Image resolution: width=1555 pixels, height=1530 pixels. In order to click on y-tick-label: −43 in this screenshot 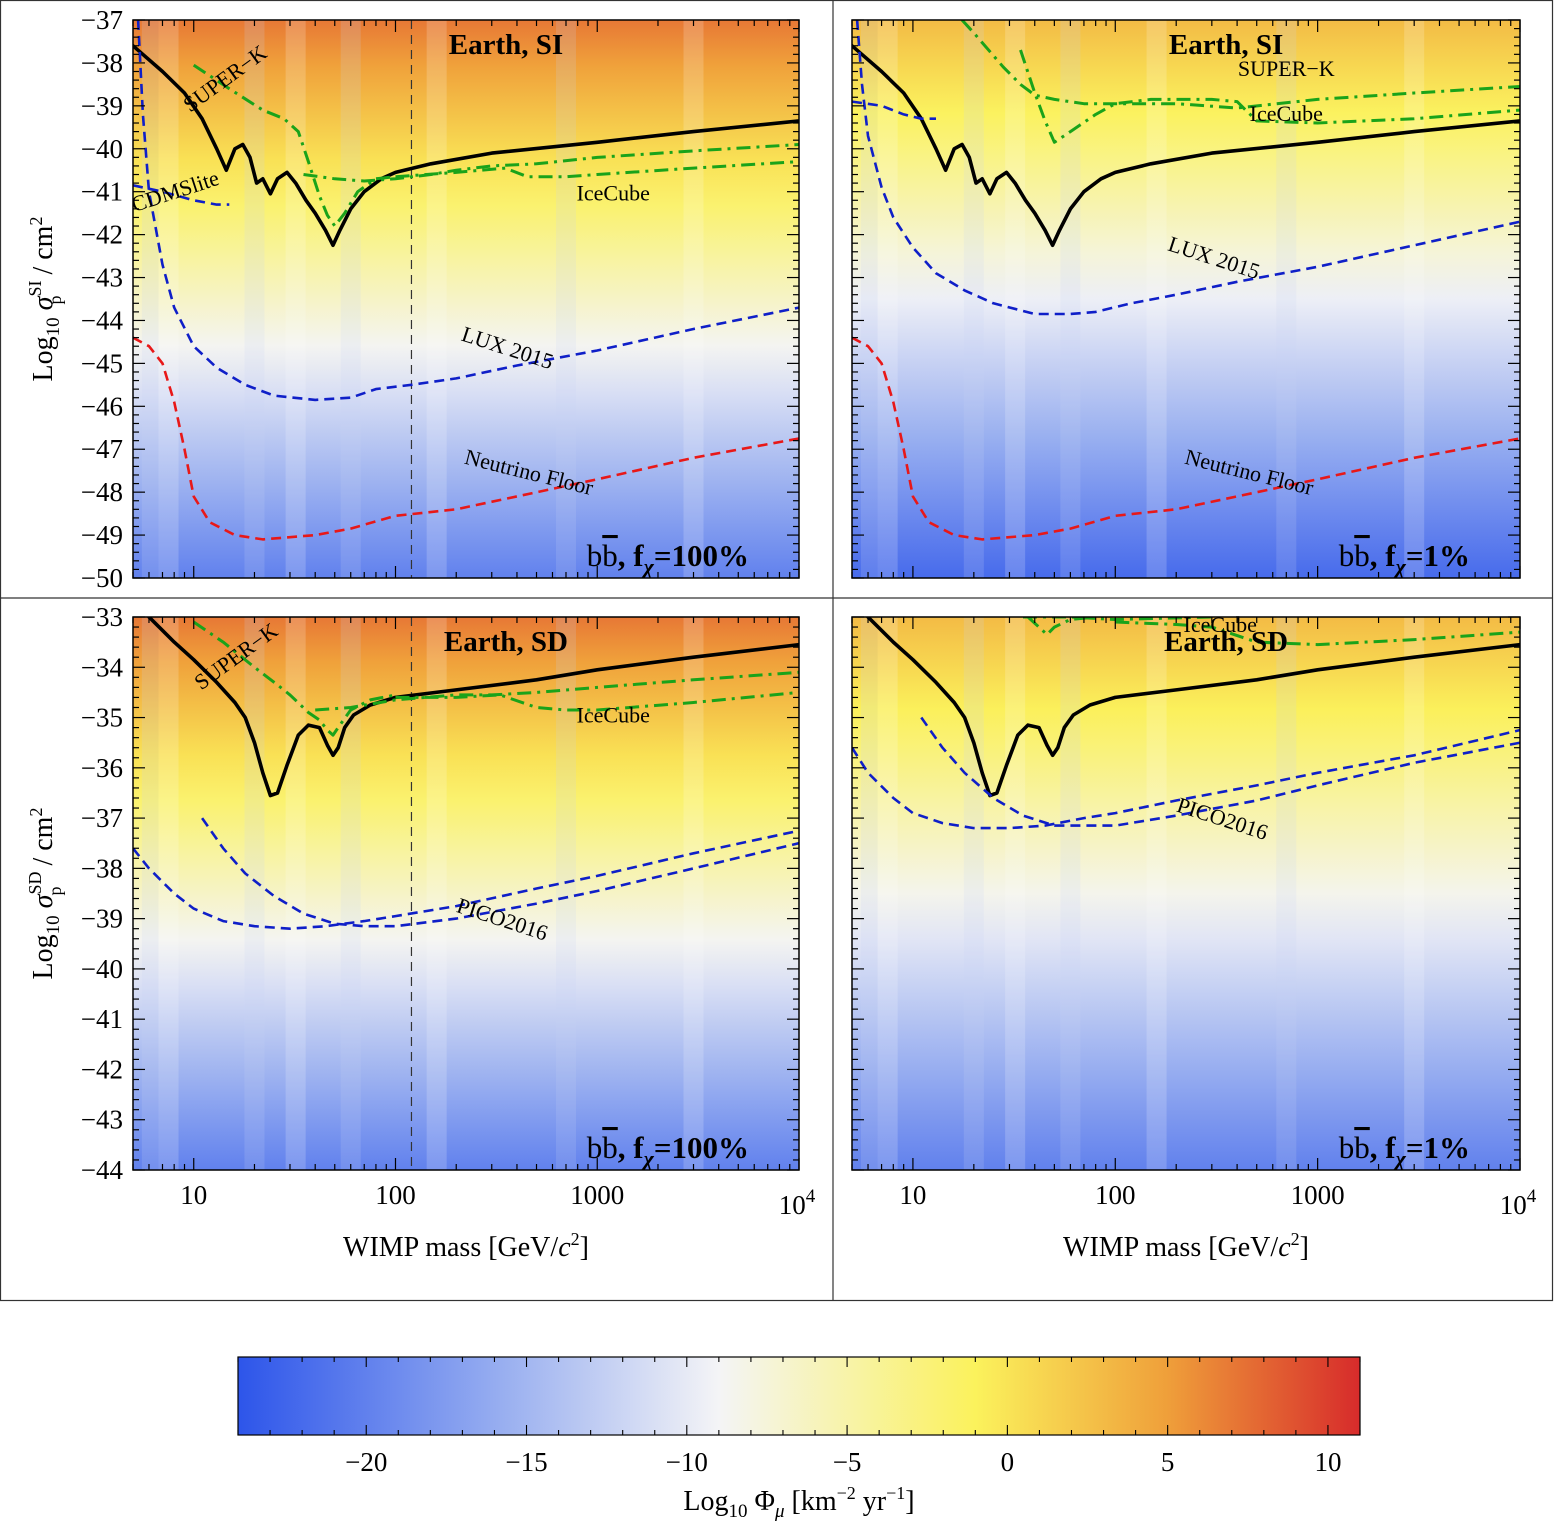, I will do `click(102, 278)`.